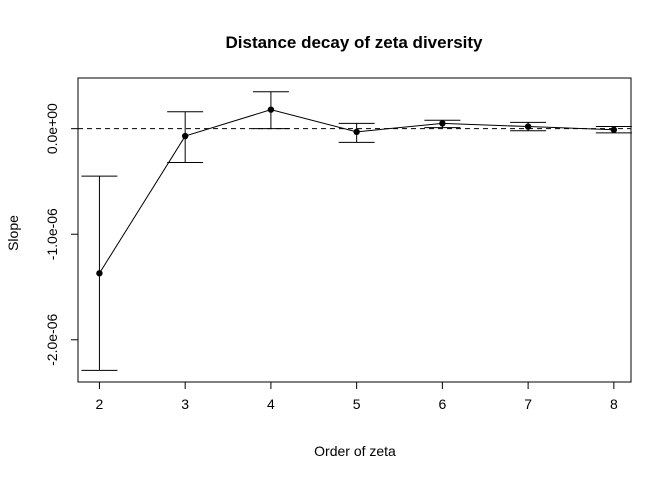 The height and width of the screenshot is (480, 672). What do you see at coordinates (52, 339) in the screenshot?
I see `y-tick-label: -2.0e-06` at bounding box center [52, 339].